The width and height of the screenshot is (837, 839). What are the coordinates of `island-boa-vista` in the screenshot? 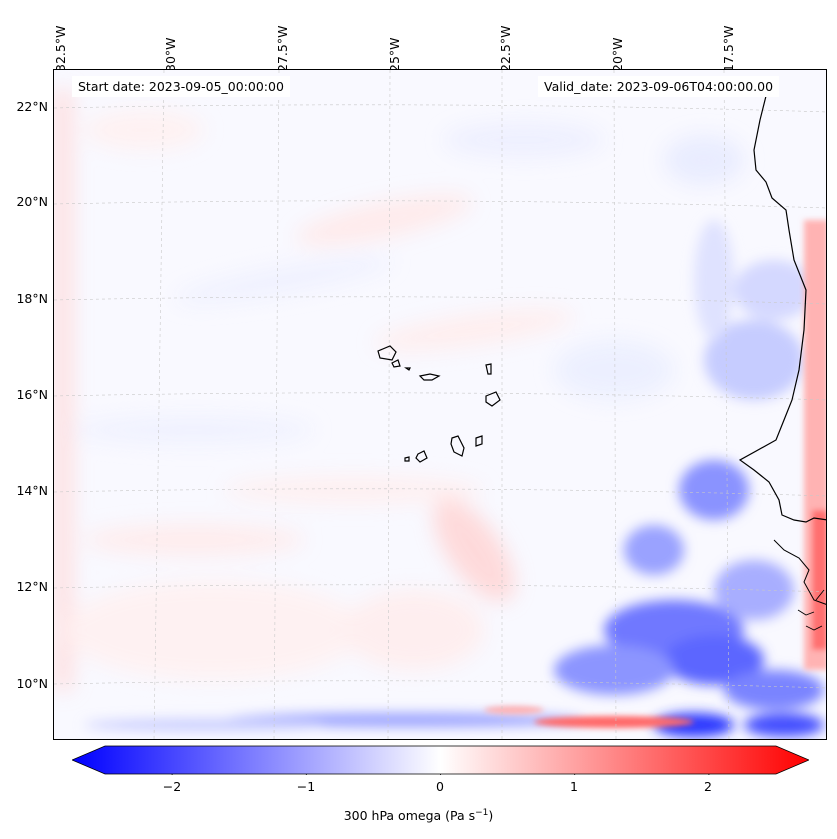 It's located at (493, 399).